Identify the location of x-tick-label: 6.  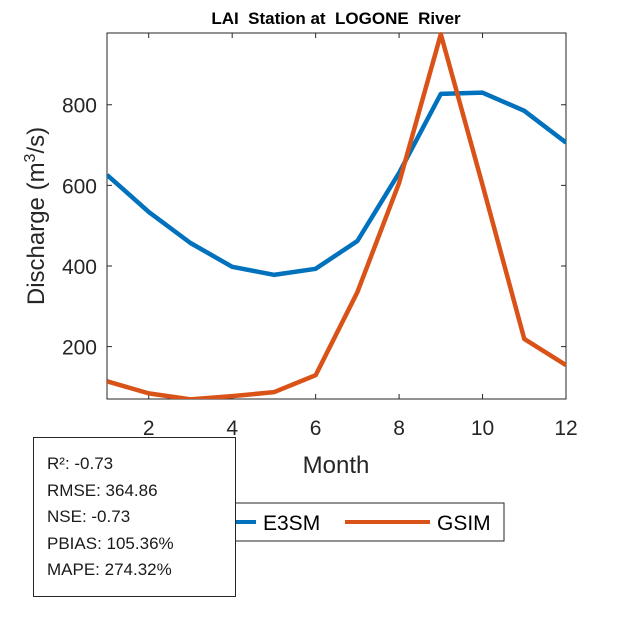
(316, 428).